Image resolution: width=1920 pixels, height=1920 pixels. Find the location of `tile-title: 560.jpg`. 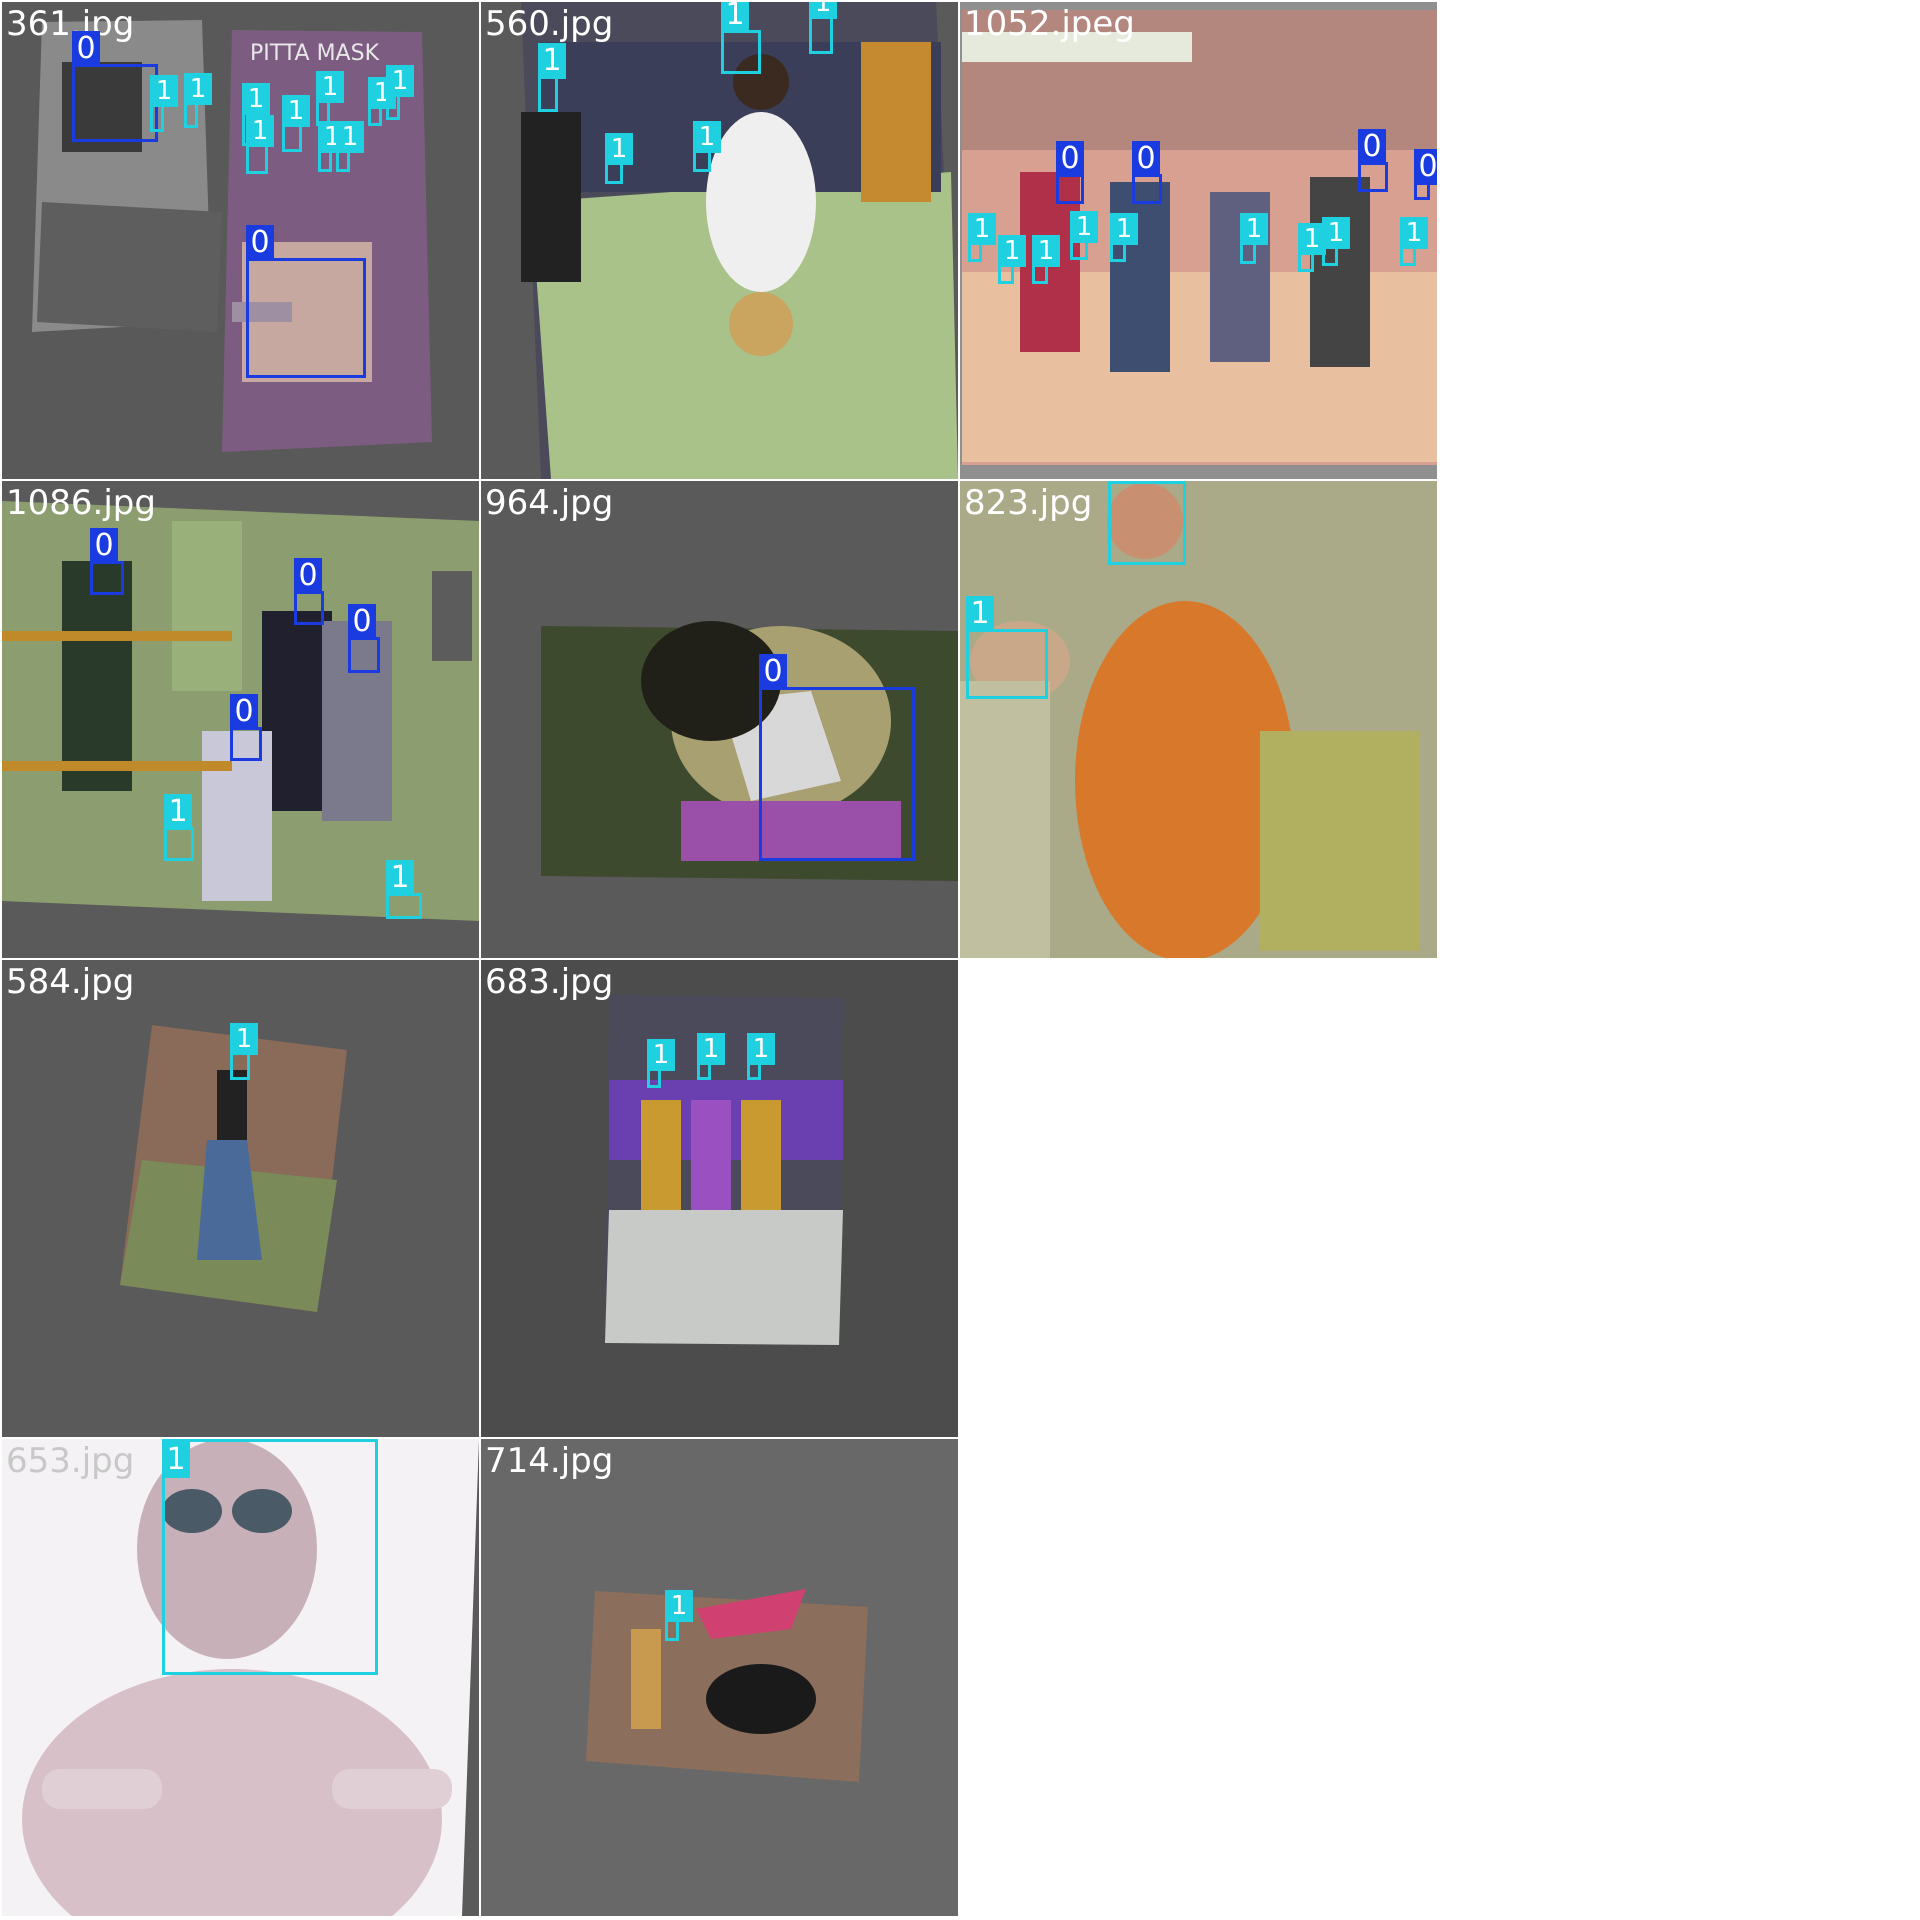

tile-title: 560.jpg is located at coordinates (549, 24).